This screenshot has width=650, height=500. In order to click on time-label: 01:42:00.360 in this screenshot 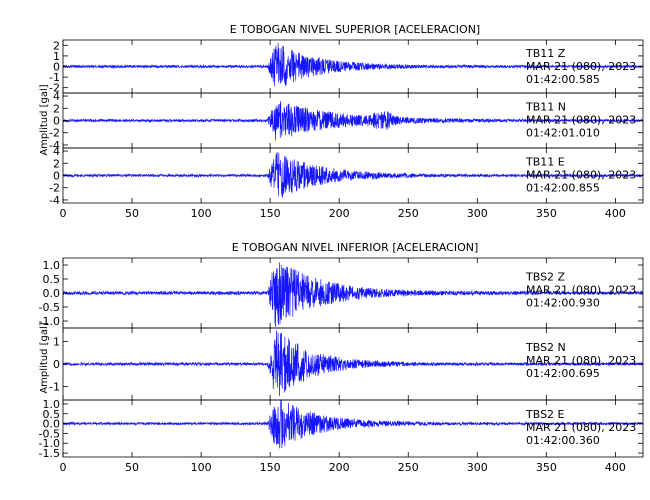, I will do `click(563, 440)`.